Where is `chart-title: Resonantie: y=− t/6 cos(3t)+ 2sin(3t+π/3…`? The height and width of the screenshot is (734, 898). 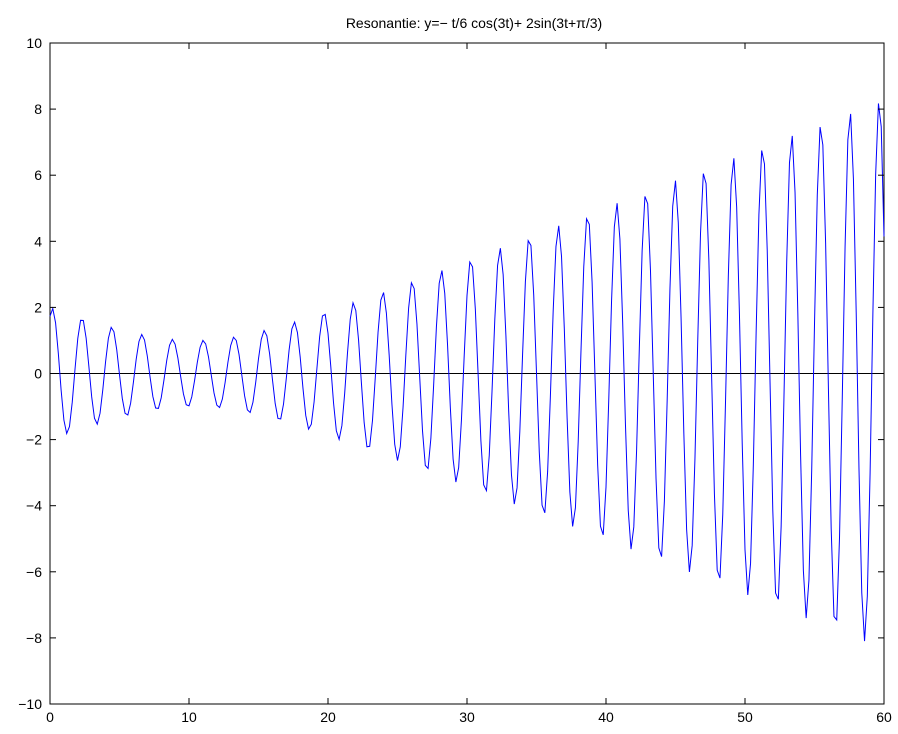
chart-title: Resonantie: y=− t/6 cos(3t)+ 2sin(3t+π/3… is located at coordinates (474, 23).